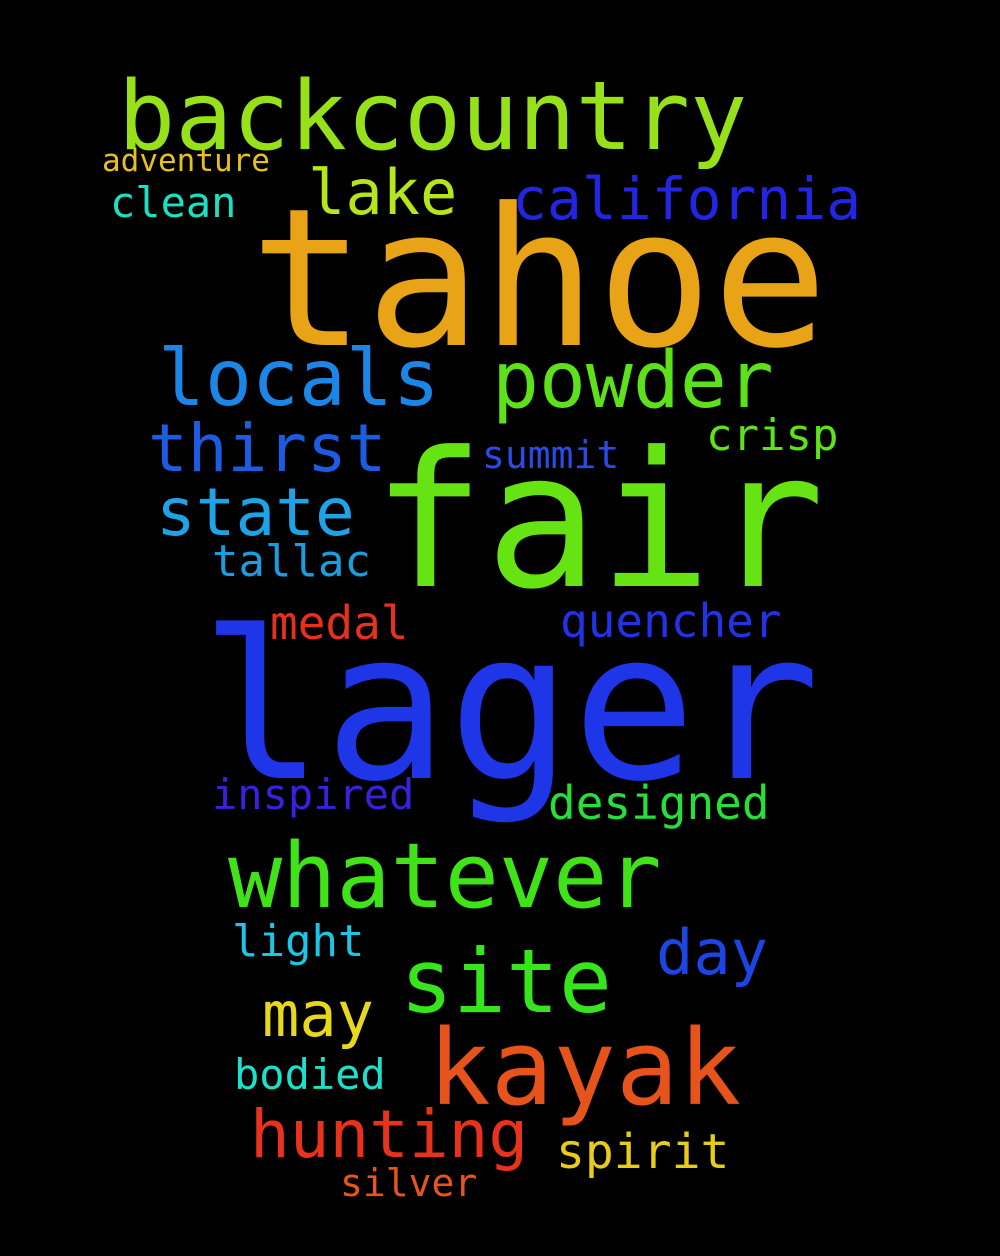  What do you see at coordinates (643, 1152) in the screenshot?
I see `word-spirit: spirit` at bounding box center [643, 1152].